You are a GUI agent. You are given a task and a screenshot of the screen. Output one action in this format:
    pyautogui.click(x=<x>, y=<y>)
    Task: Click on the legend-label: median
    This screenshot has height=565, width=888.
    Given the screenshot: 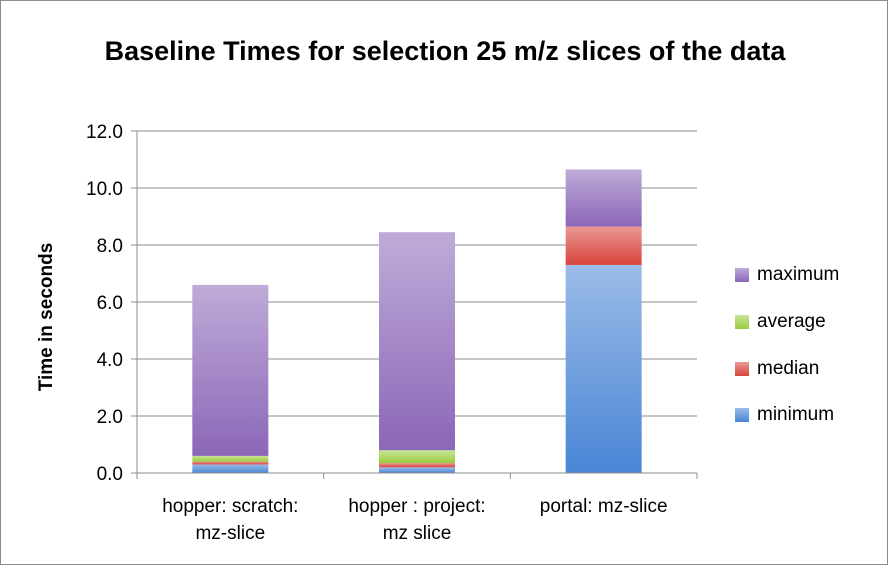 What is the action you would take?
    pyautogui.click(x=788, y=368)
    